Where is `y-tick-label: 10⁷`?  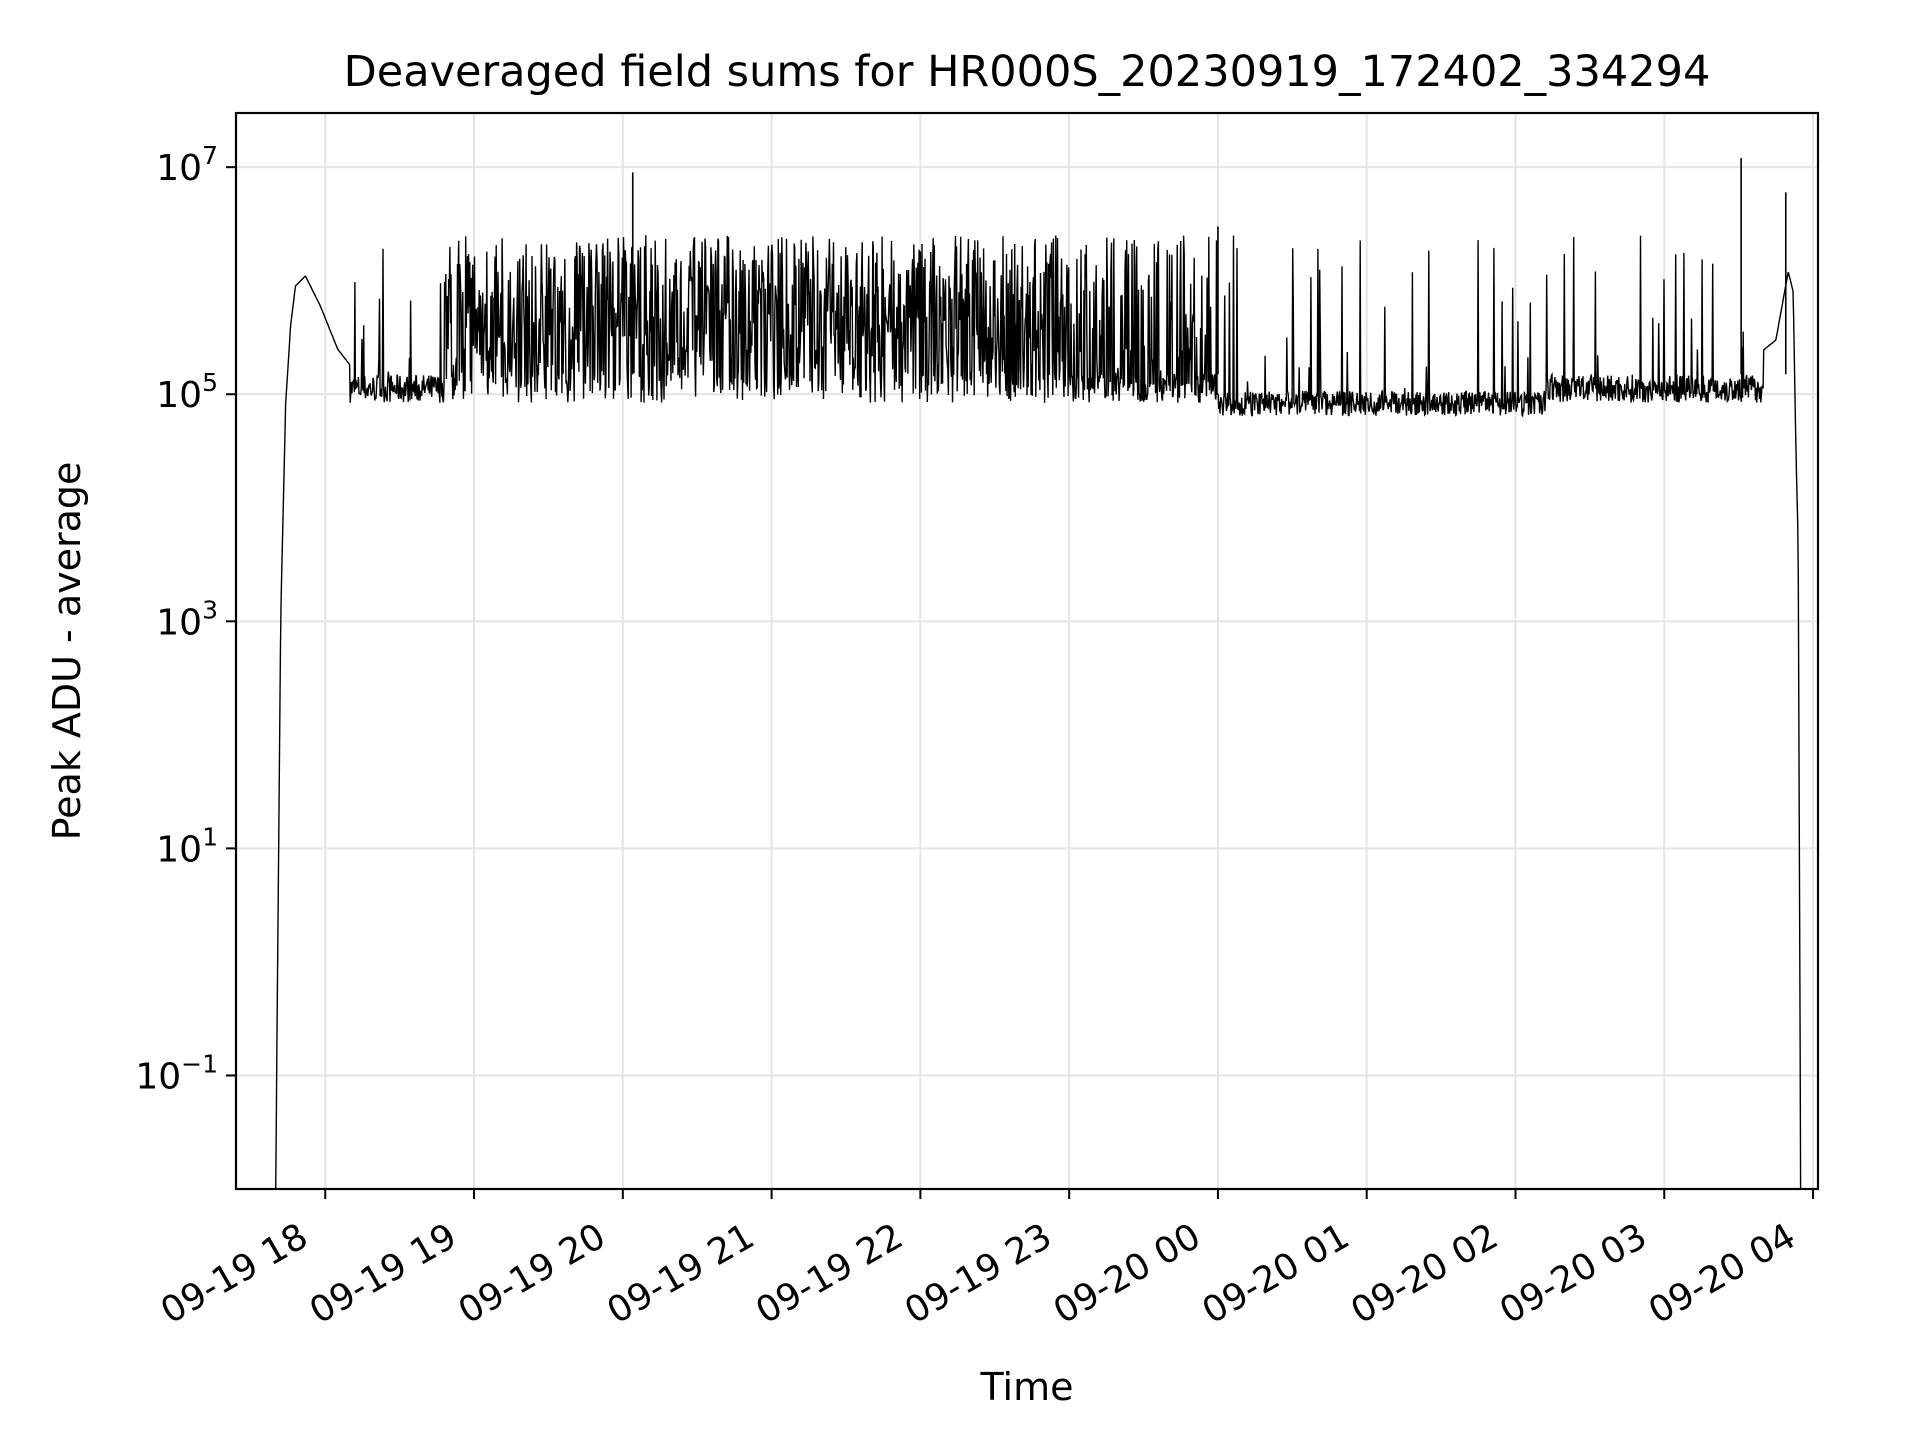
y-tick-label: 10⁷ is located at coordinates (187, 165).